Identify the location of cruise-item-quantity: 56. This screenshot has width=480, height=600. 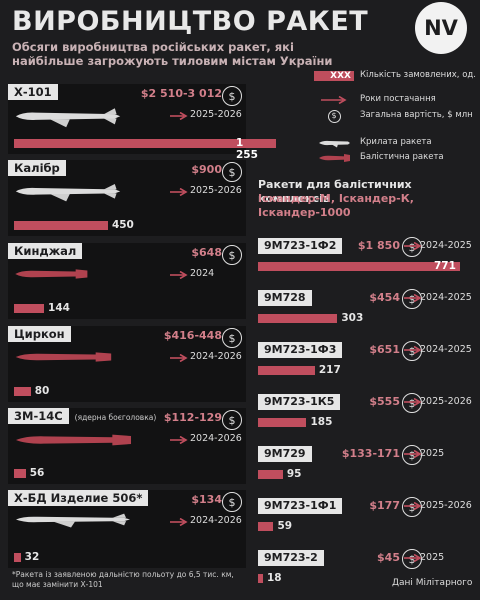
(37, 473).